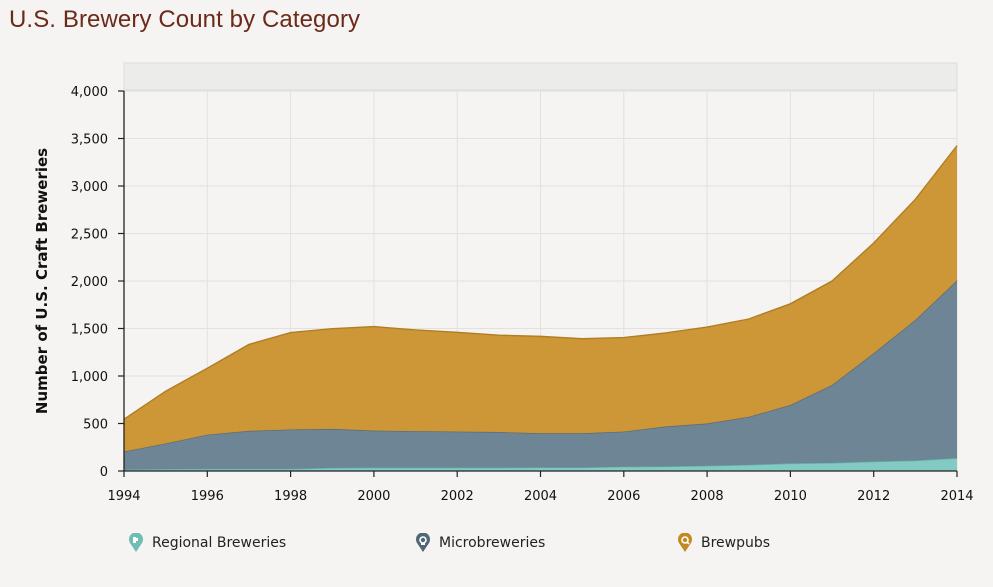 The width and height of the screenshot is (993, 587). I want to click on y-ticks: 0 500 1,000 1,500 2,000 2,500 3,000 3,500 4,000, so click(97, 282).